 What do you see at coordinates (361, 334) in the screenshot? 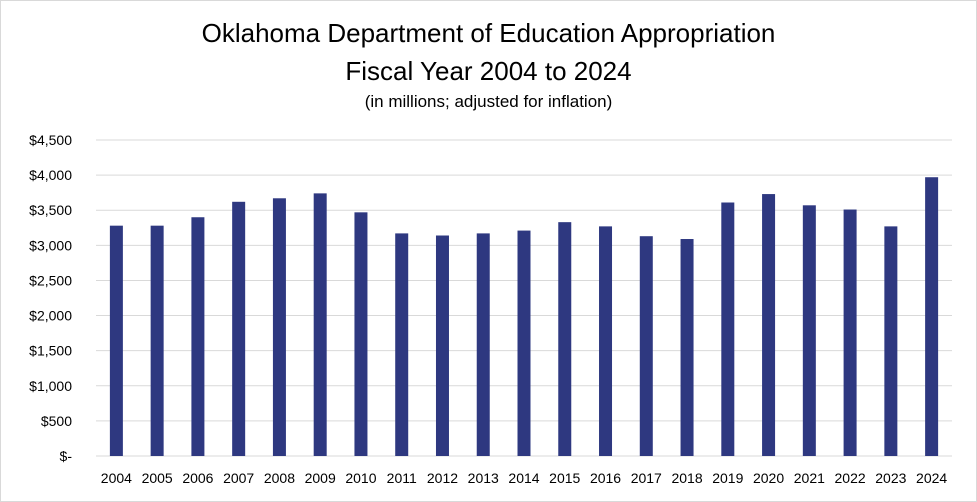
I see `bar-2010` at bounding box center [361, 334].